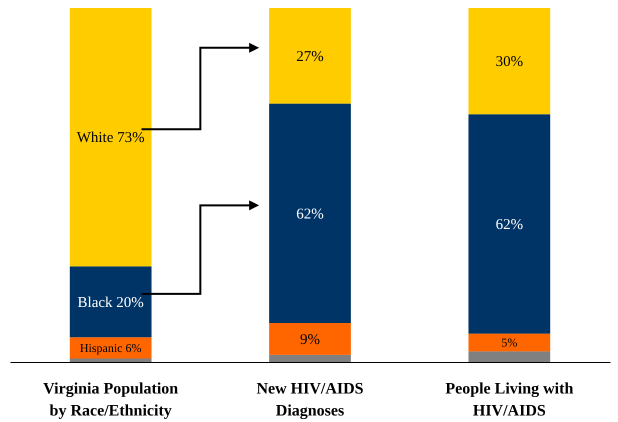 The image size is (618, 422). I want to click on data-label: White 73%, so click(110, 138).